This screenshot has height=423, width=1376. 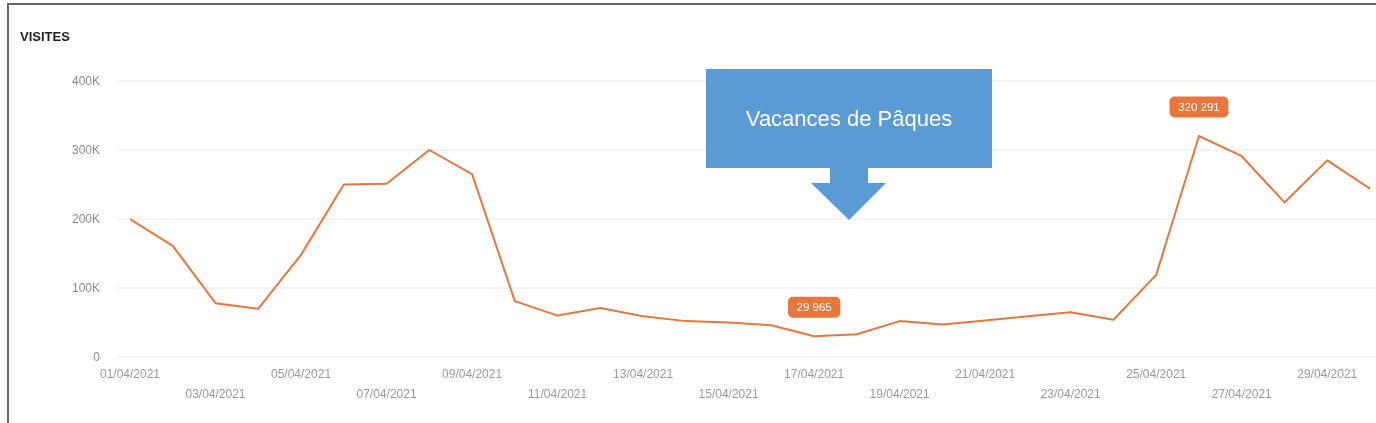 What do you see at coordinates (85, 288) in the screenshot?
I see `y-tick-label: 100K` at bounding box center [85, 288].